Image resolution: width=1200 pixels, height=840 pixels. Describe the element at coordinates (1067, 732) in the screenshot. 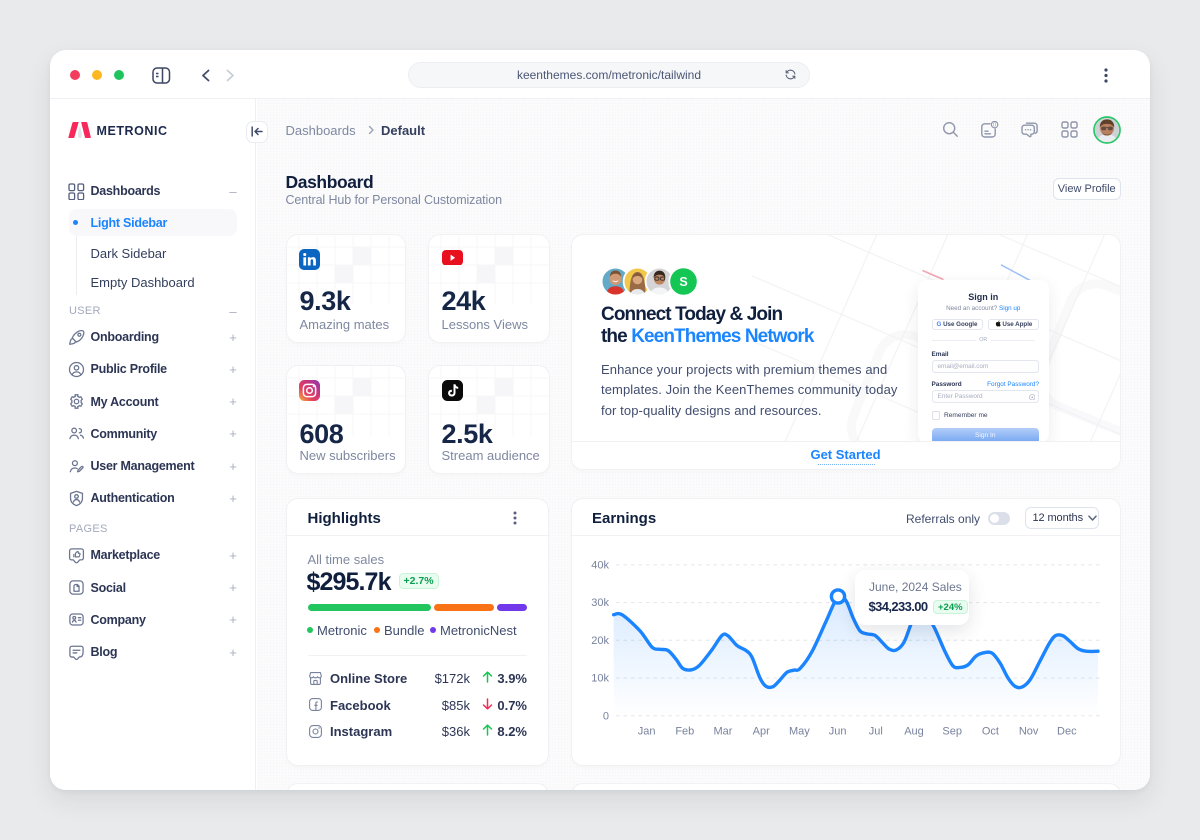

I see `svg-text: Dec` at that location.